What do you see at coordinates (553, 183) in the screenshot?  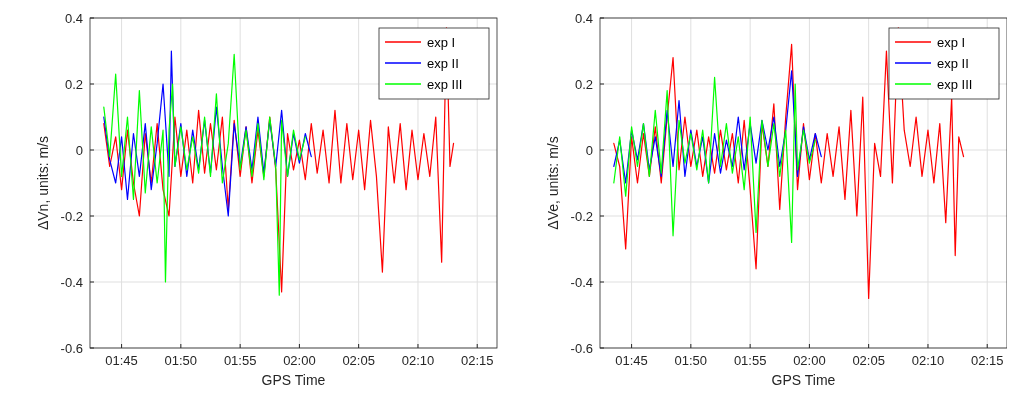 I see `y-axis-title: ΔVe, units: m/s` at bounding box center [553, 183].